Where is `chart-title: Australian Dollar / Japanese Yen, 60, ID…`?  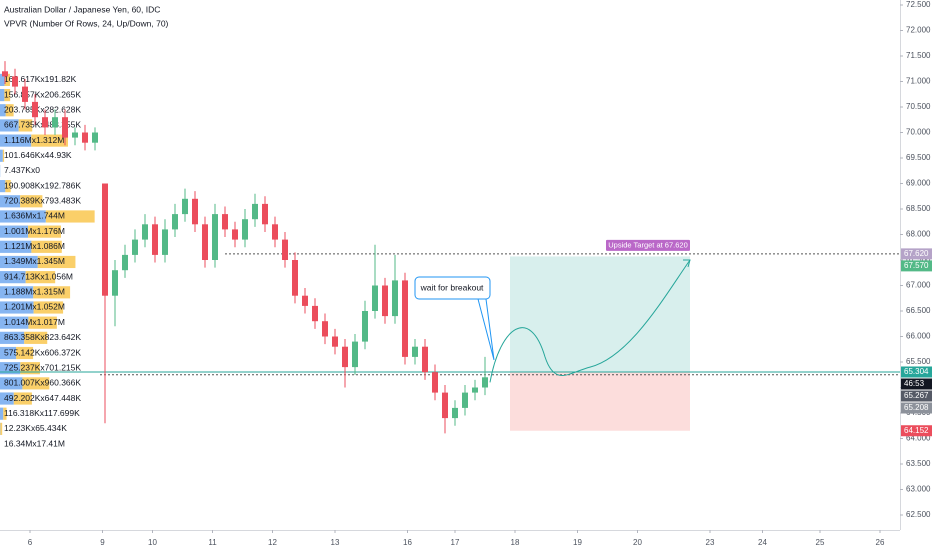
chart-title: Australian Dollar / Japanese Yen, 60, ID… is located at coordinates (82, 9).